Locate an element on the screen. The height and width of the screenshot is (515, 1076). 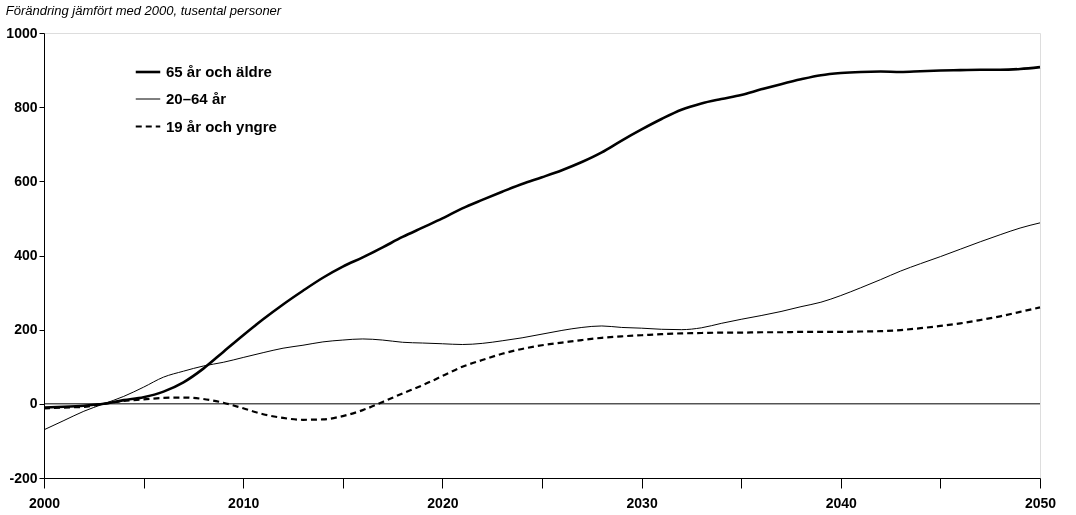
y-tick-label: 800 is located at coordinates (26, 106).